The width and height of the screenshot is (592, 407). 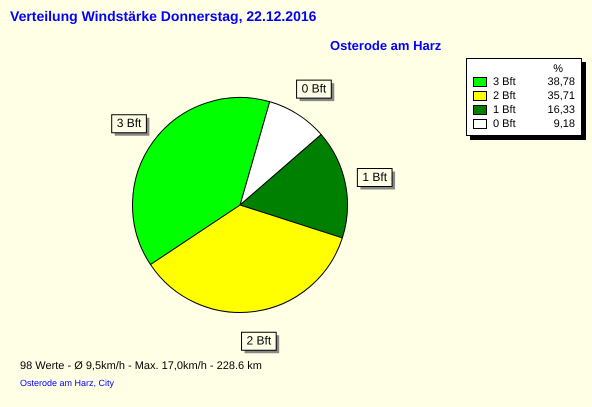 What do you see at coordinates (558, 69) in the screenshot?
I see `legend-title: %` at bounding box center [558, 69].